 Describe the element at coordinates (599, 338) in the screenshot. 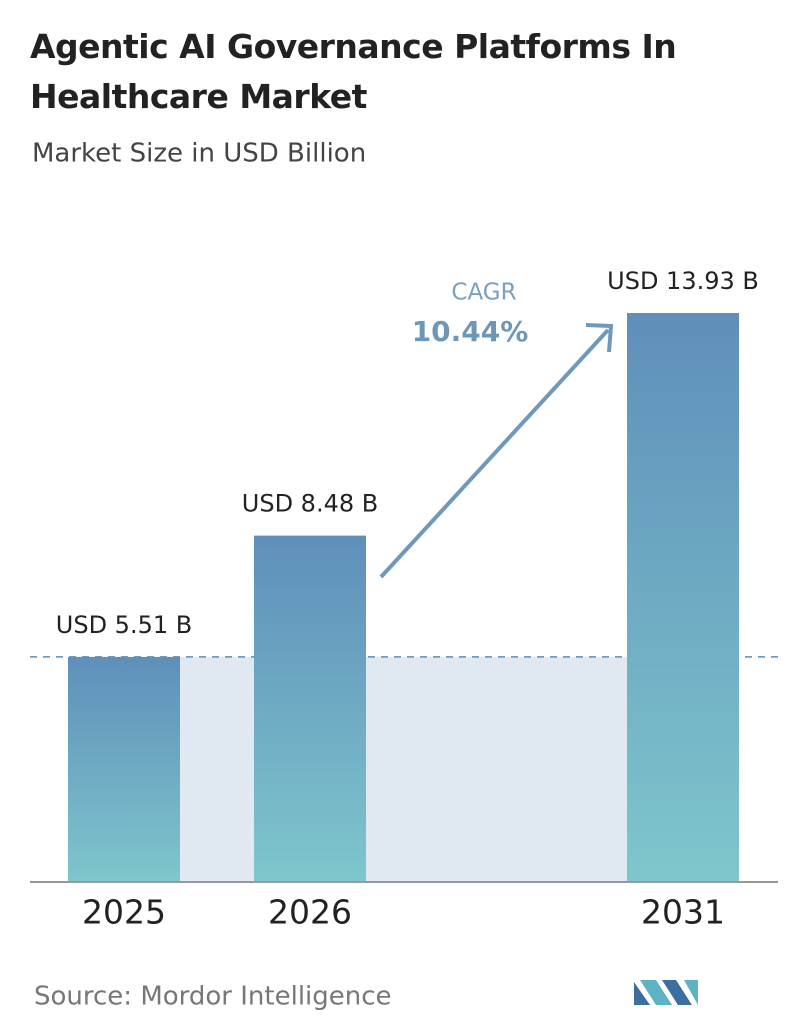

I see `cagr-arrow-head` at that location.